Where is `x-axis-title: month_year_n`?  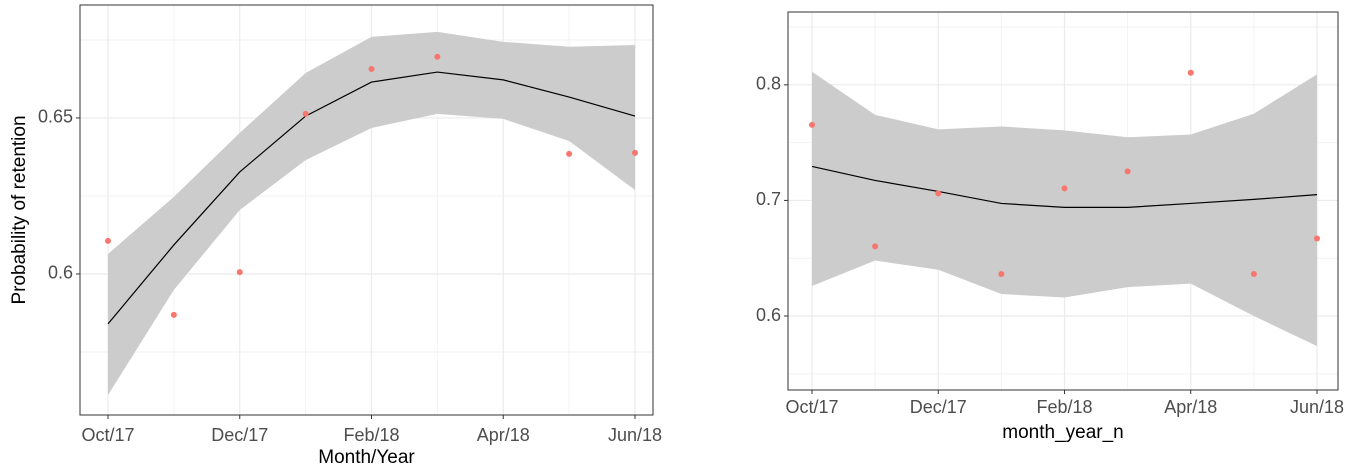 x-axis-title: month_year_n is located at coordinates (1062, 432).